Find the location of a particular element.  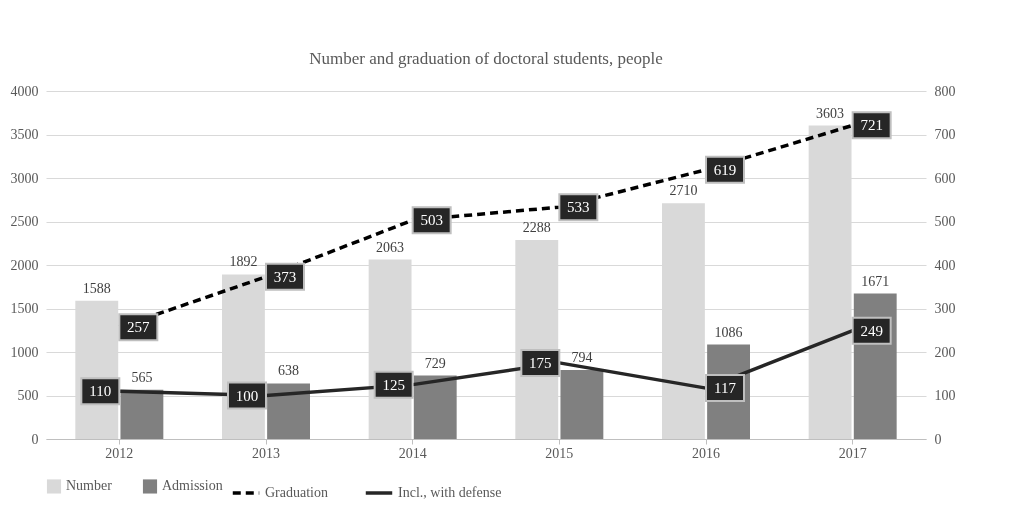

data-label: 3603 is located at coordinates (830, 113).